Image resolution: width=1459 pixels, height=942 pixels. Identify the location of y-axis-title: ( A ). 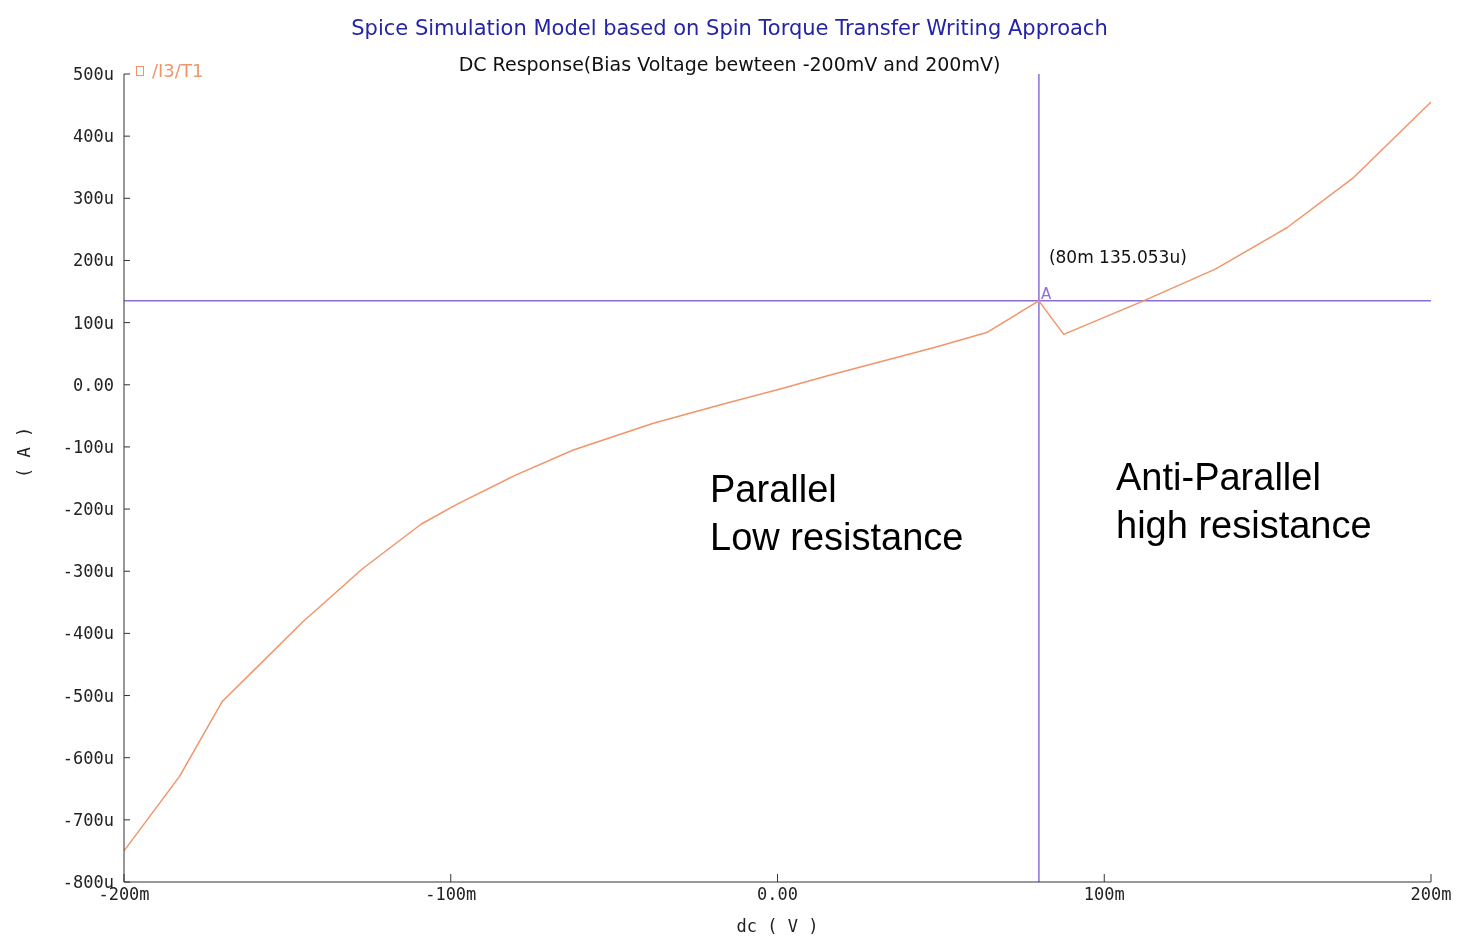
(24, 452).